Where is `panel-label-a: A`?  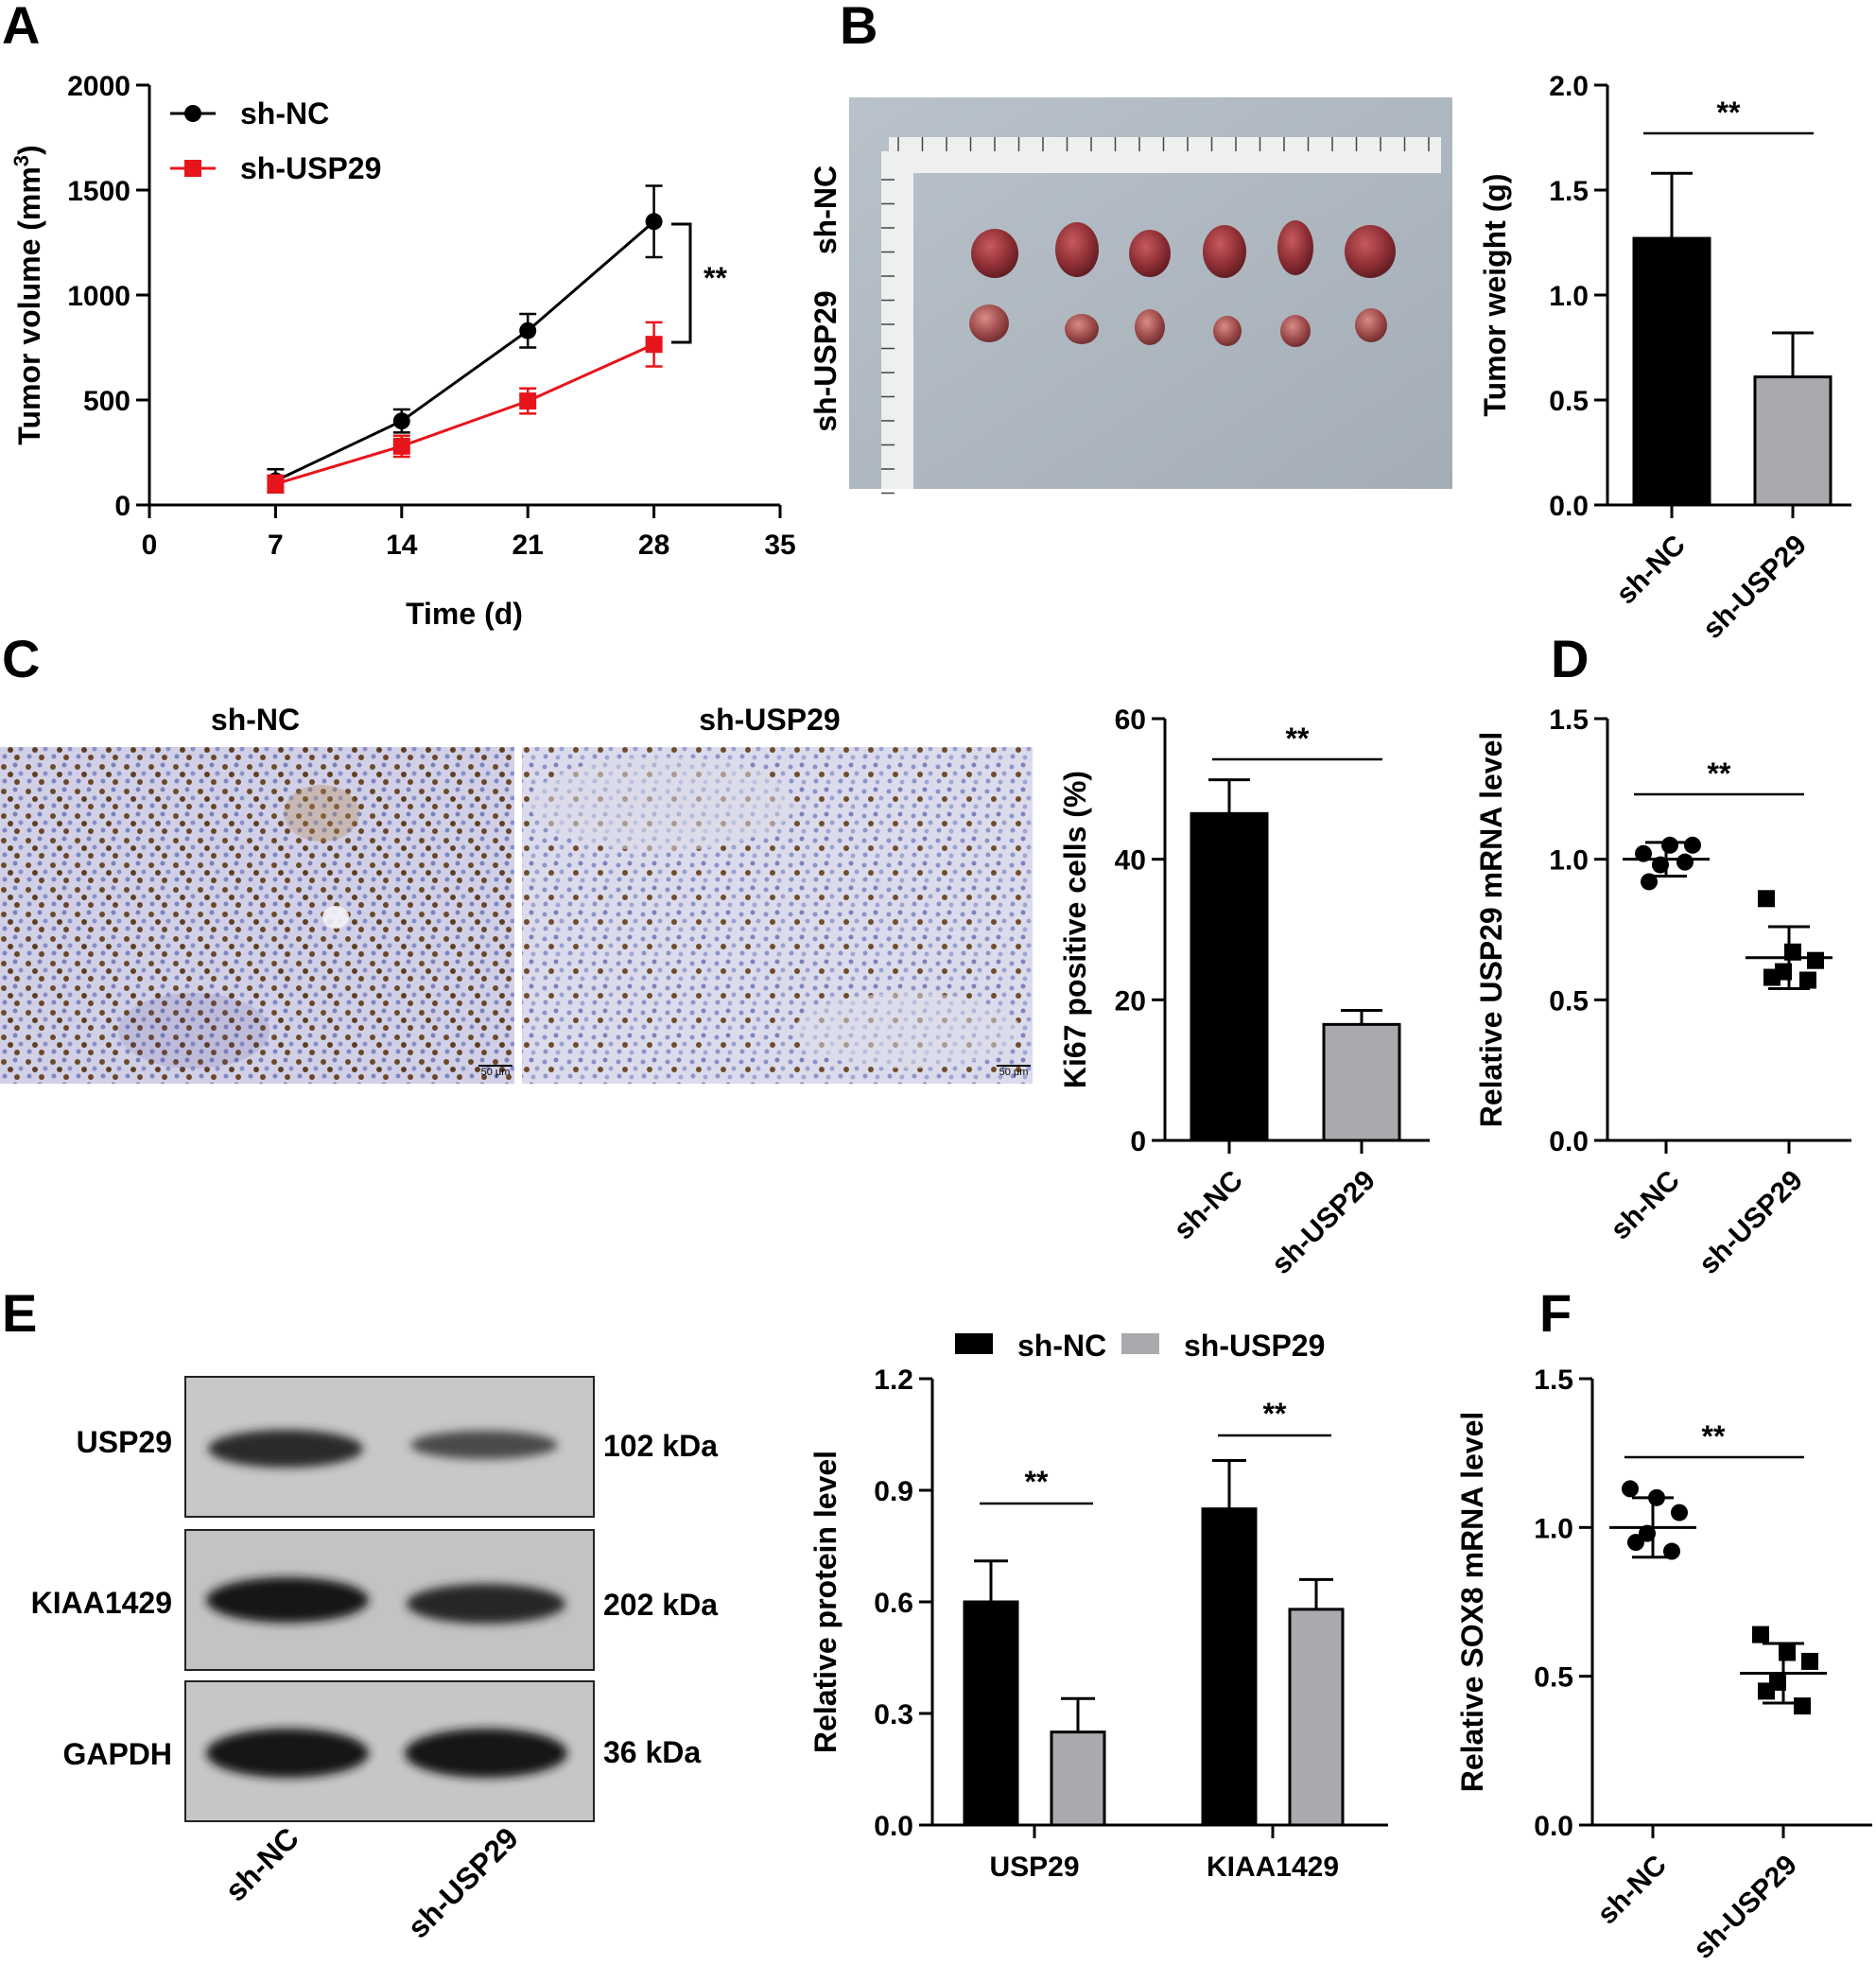
panel-label-a: A is located at coordinates (21, 28).